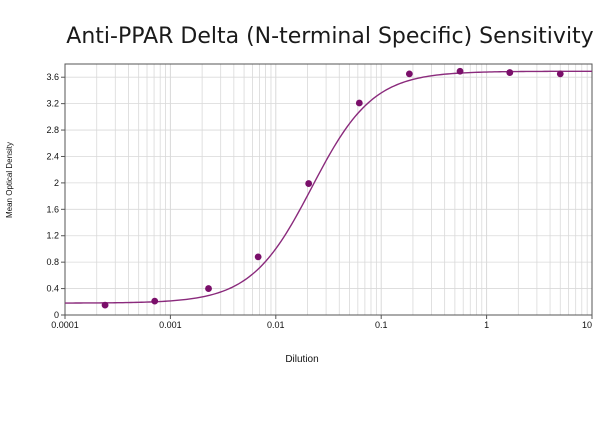  Describe the element at coordinates (52, 209) in the screenshot. I see `y-tick-label: 1.6` at that location.